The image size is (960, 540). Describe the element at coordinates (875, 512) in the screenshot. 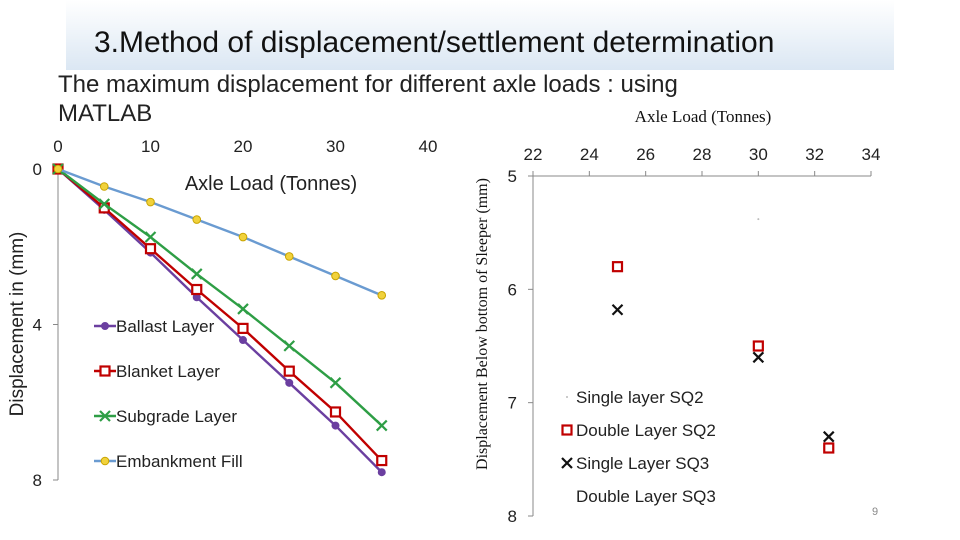

I see `page-number: 9` at that location.